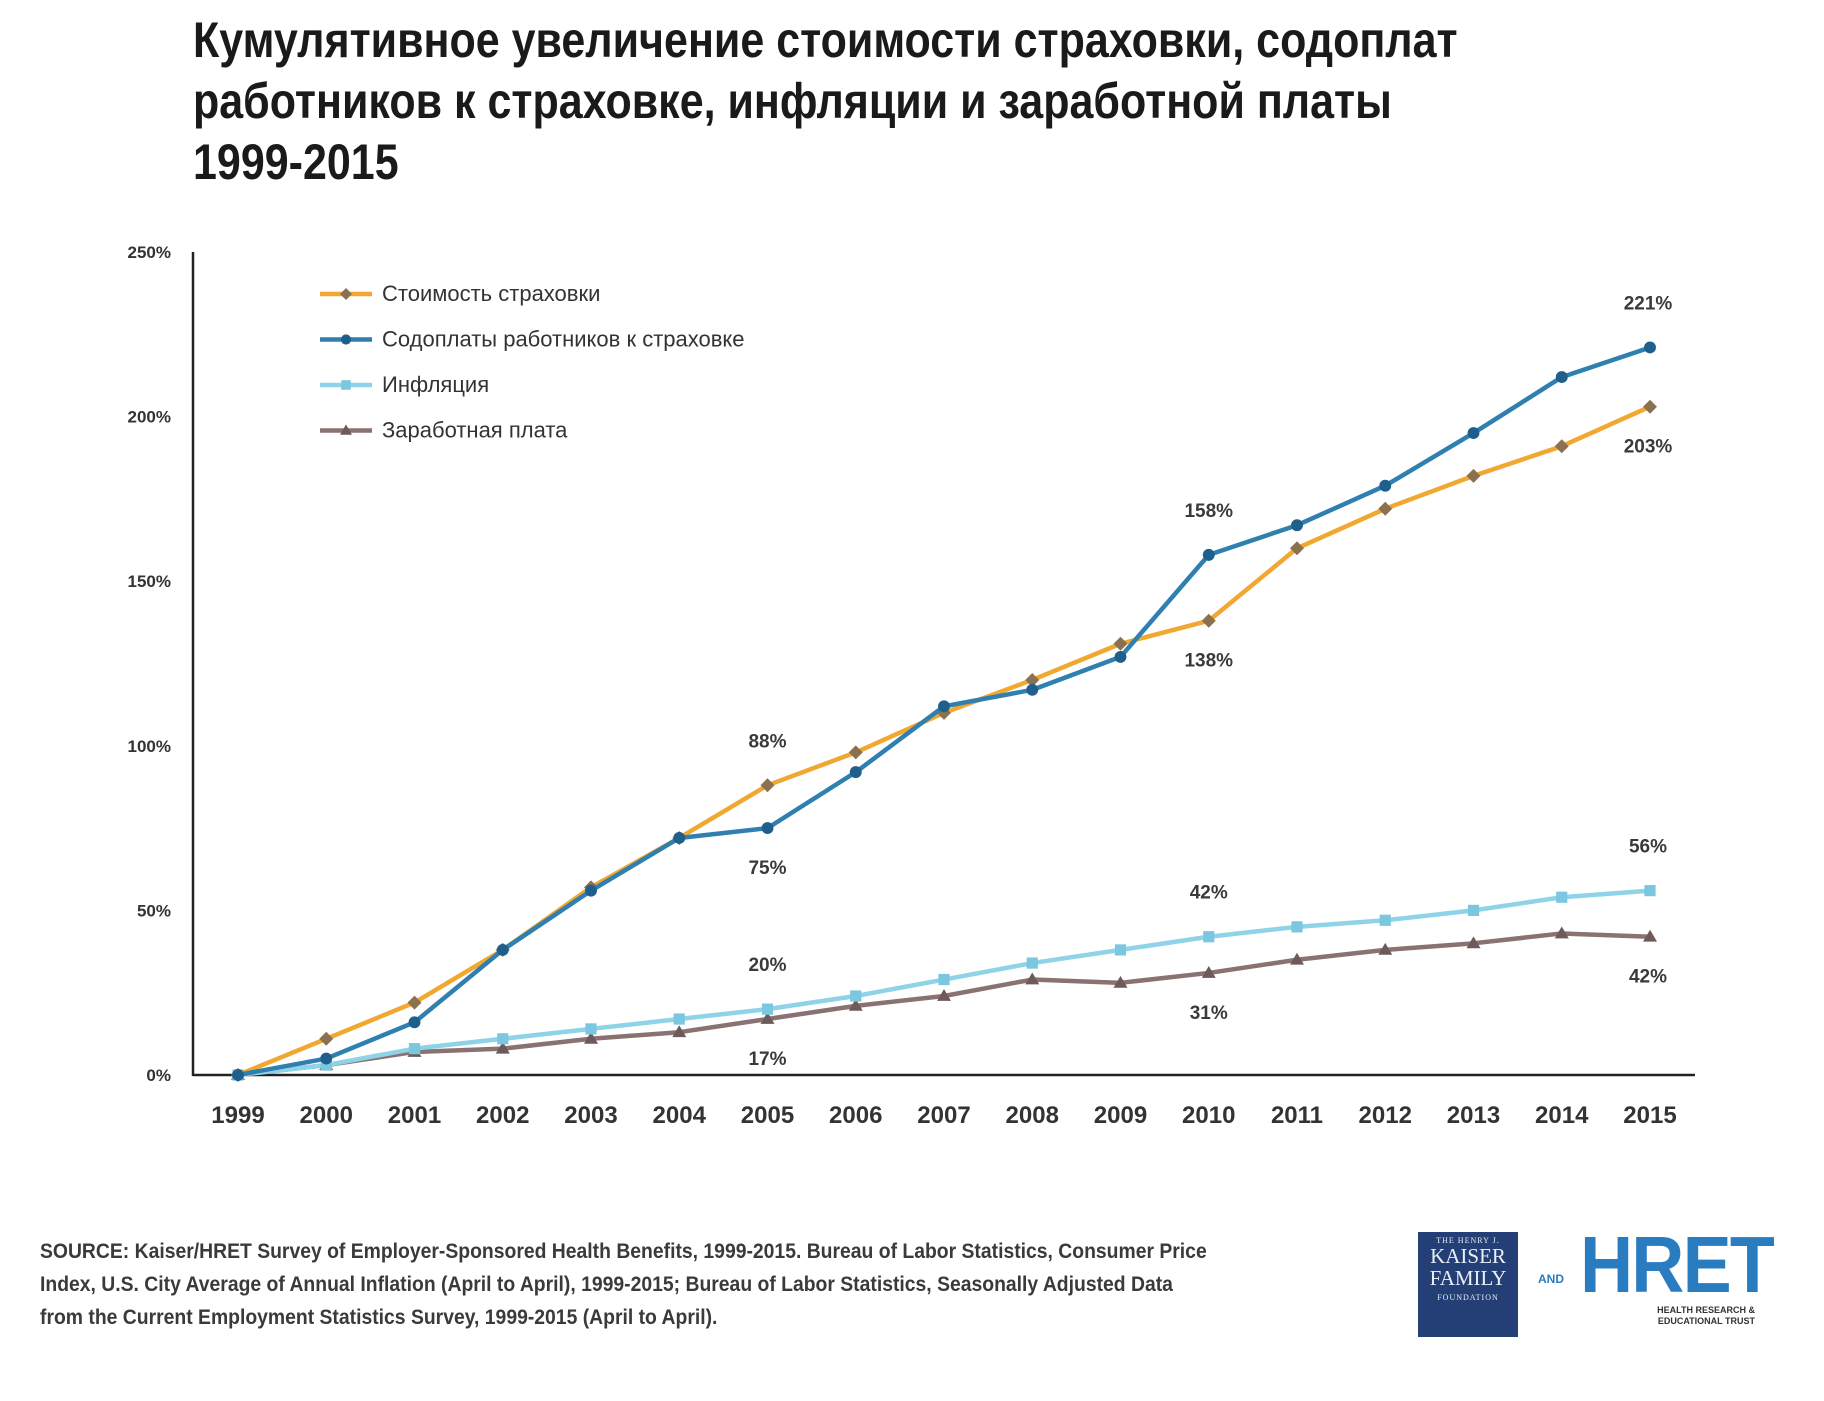 The image size is (1824, 1401). What do you see at coordinates (1677, 1264) in the screenshot?
I see `hret-logo-word: HRET` at bounding box center [1677, 1264].